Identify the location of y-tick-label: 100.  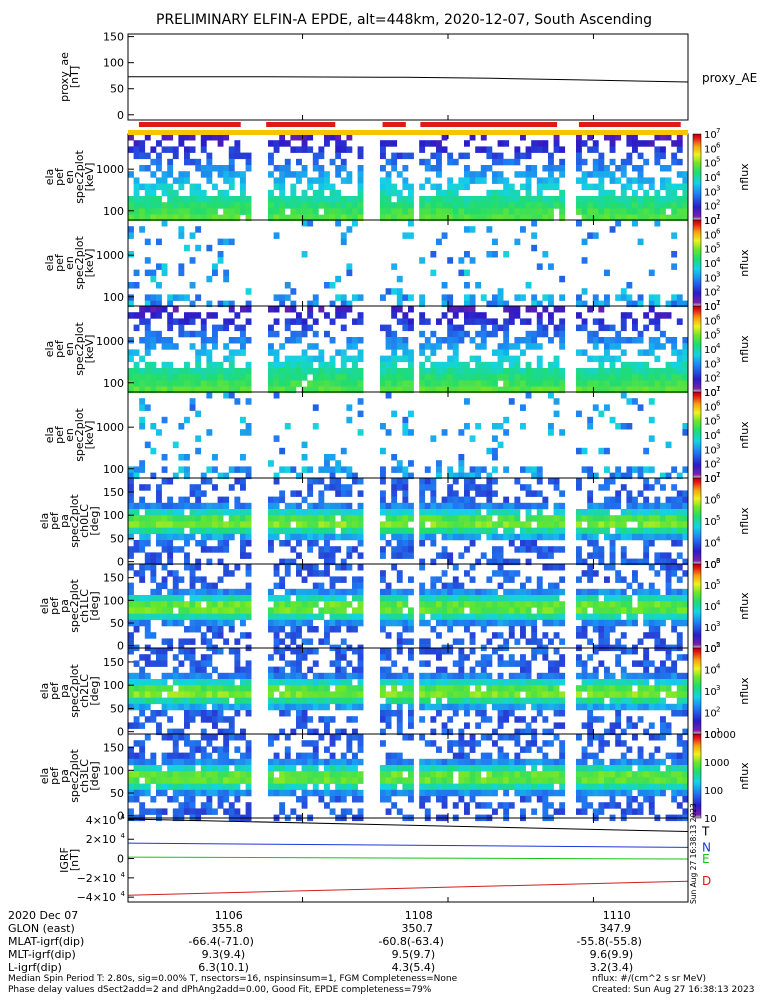
(113, 211).